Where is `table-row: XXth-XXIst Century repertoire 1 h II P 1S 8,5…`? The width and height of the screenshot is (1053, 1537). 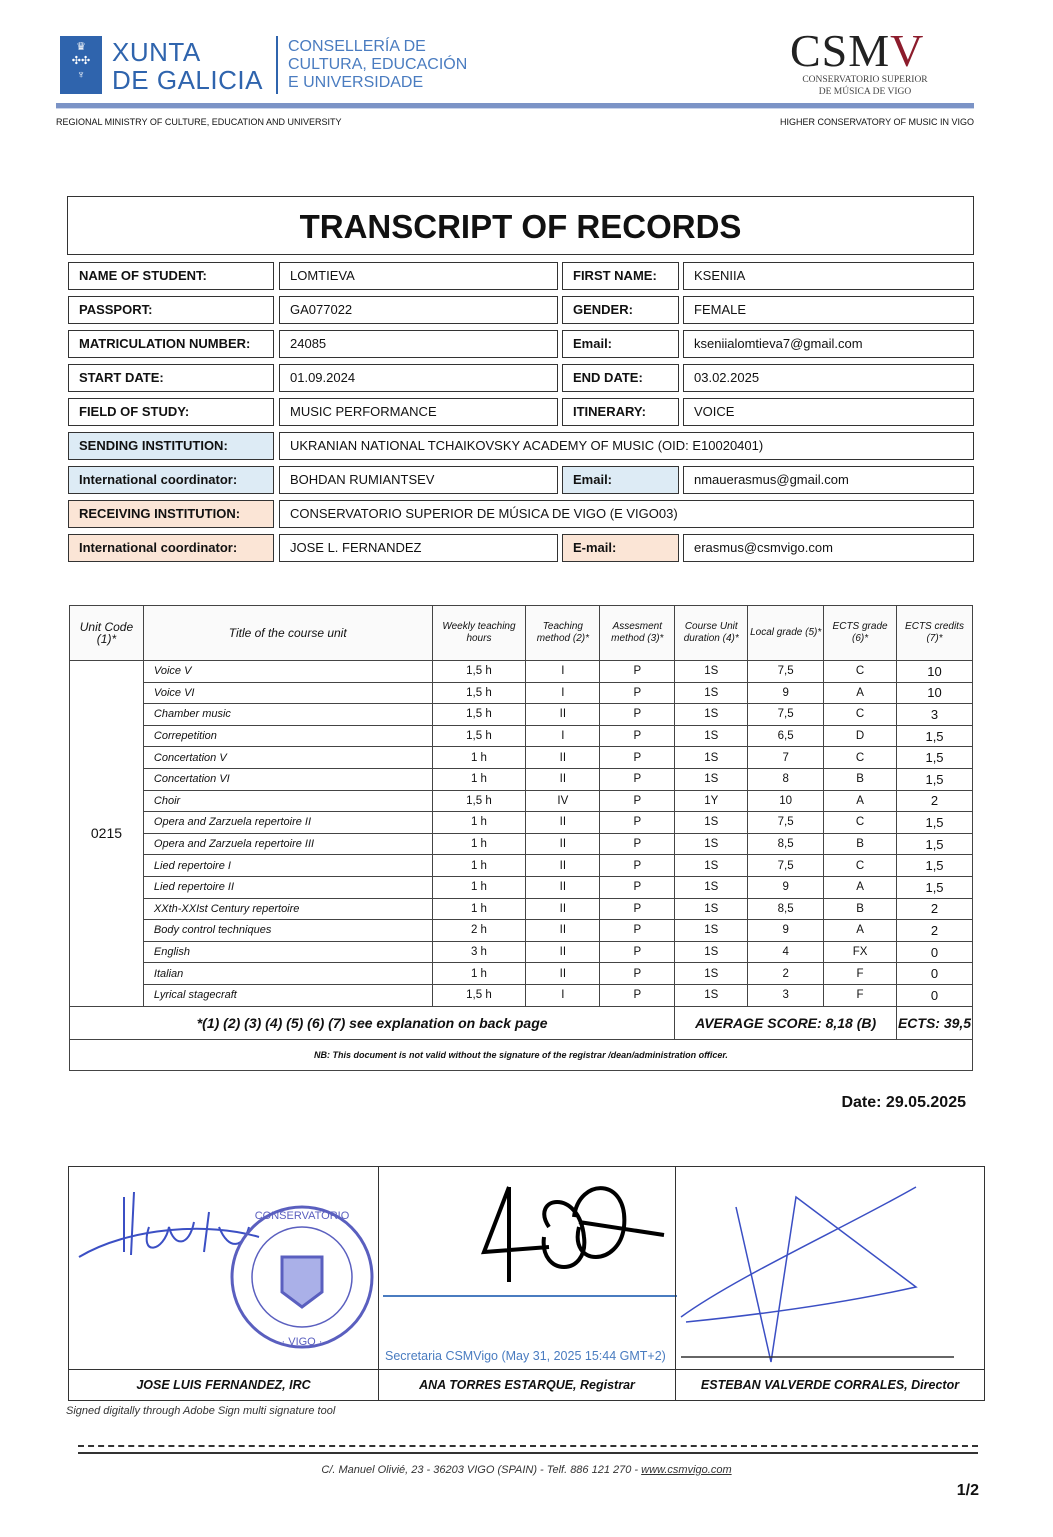
table-row: XXth-XXIst Century repertoire 1 h II P 1S 8,5… is located at coordinates (521, 909).